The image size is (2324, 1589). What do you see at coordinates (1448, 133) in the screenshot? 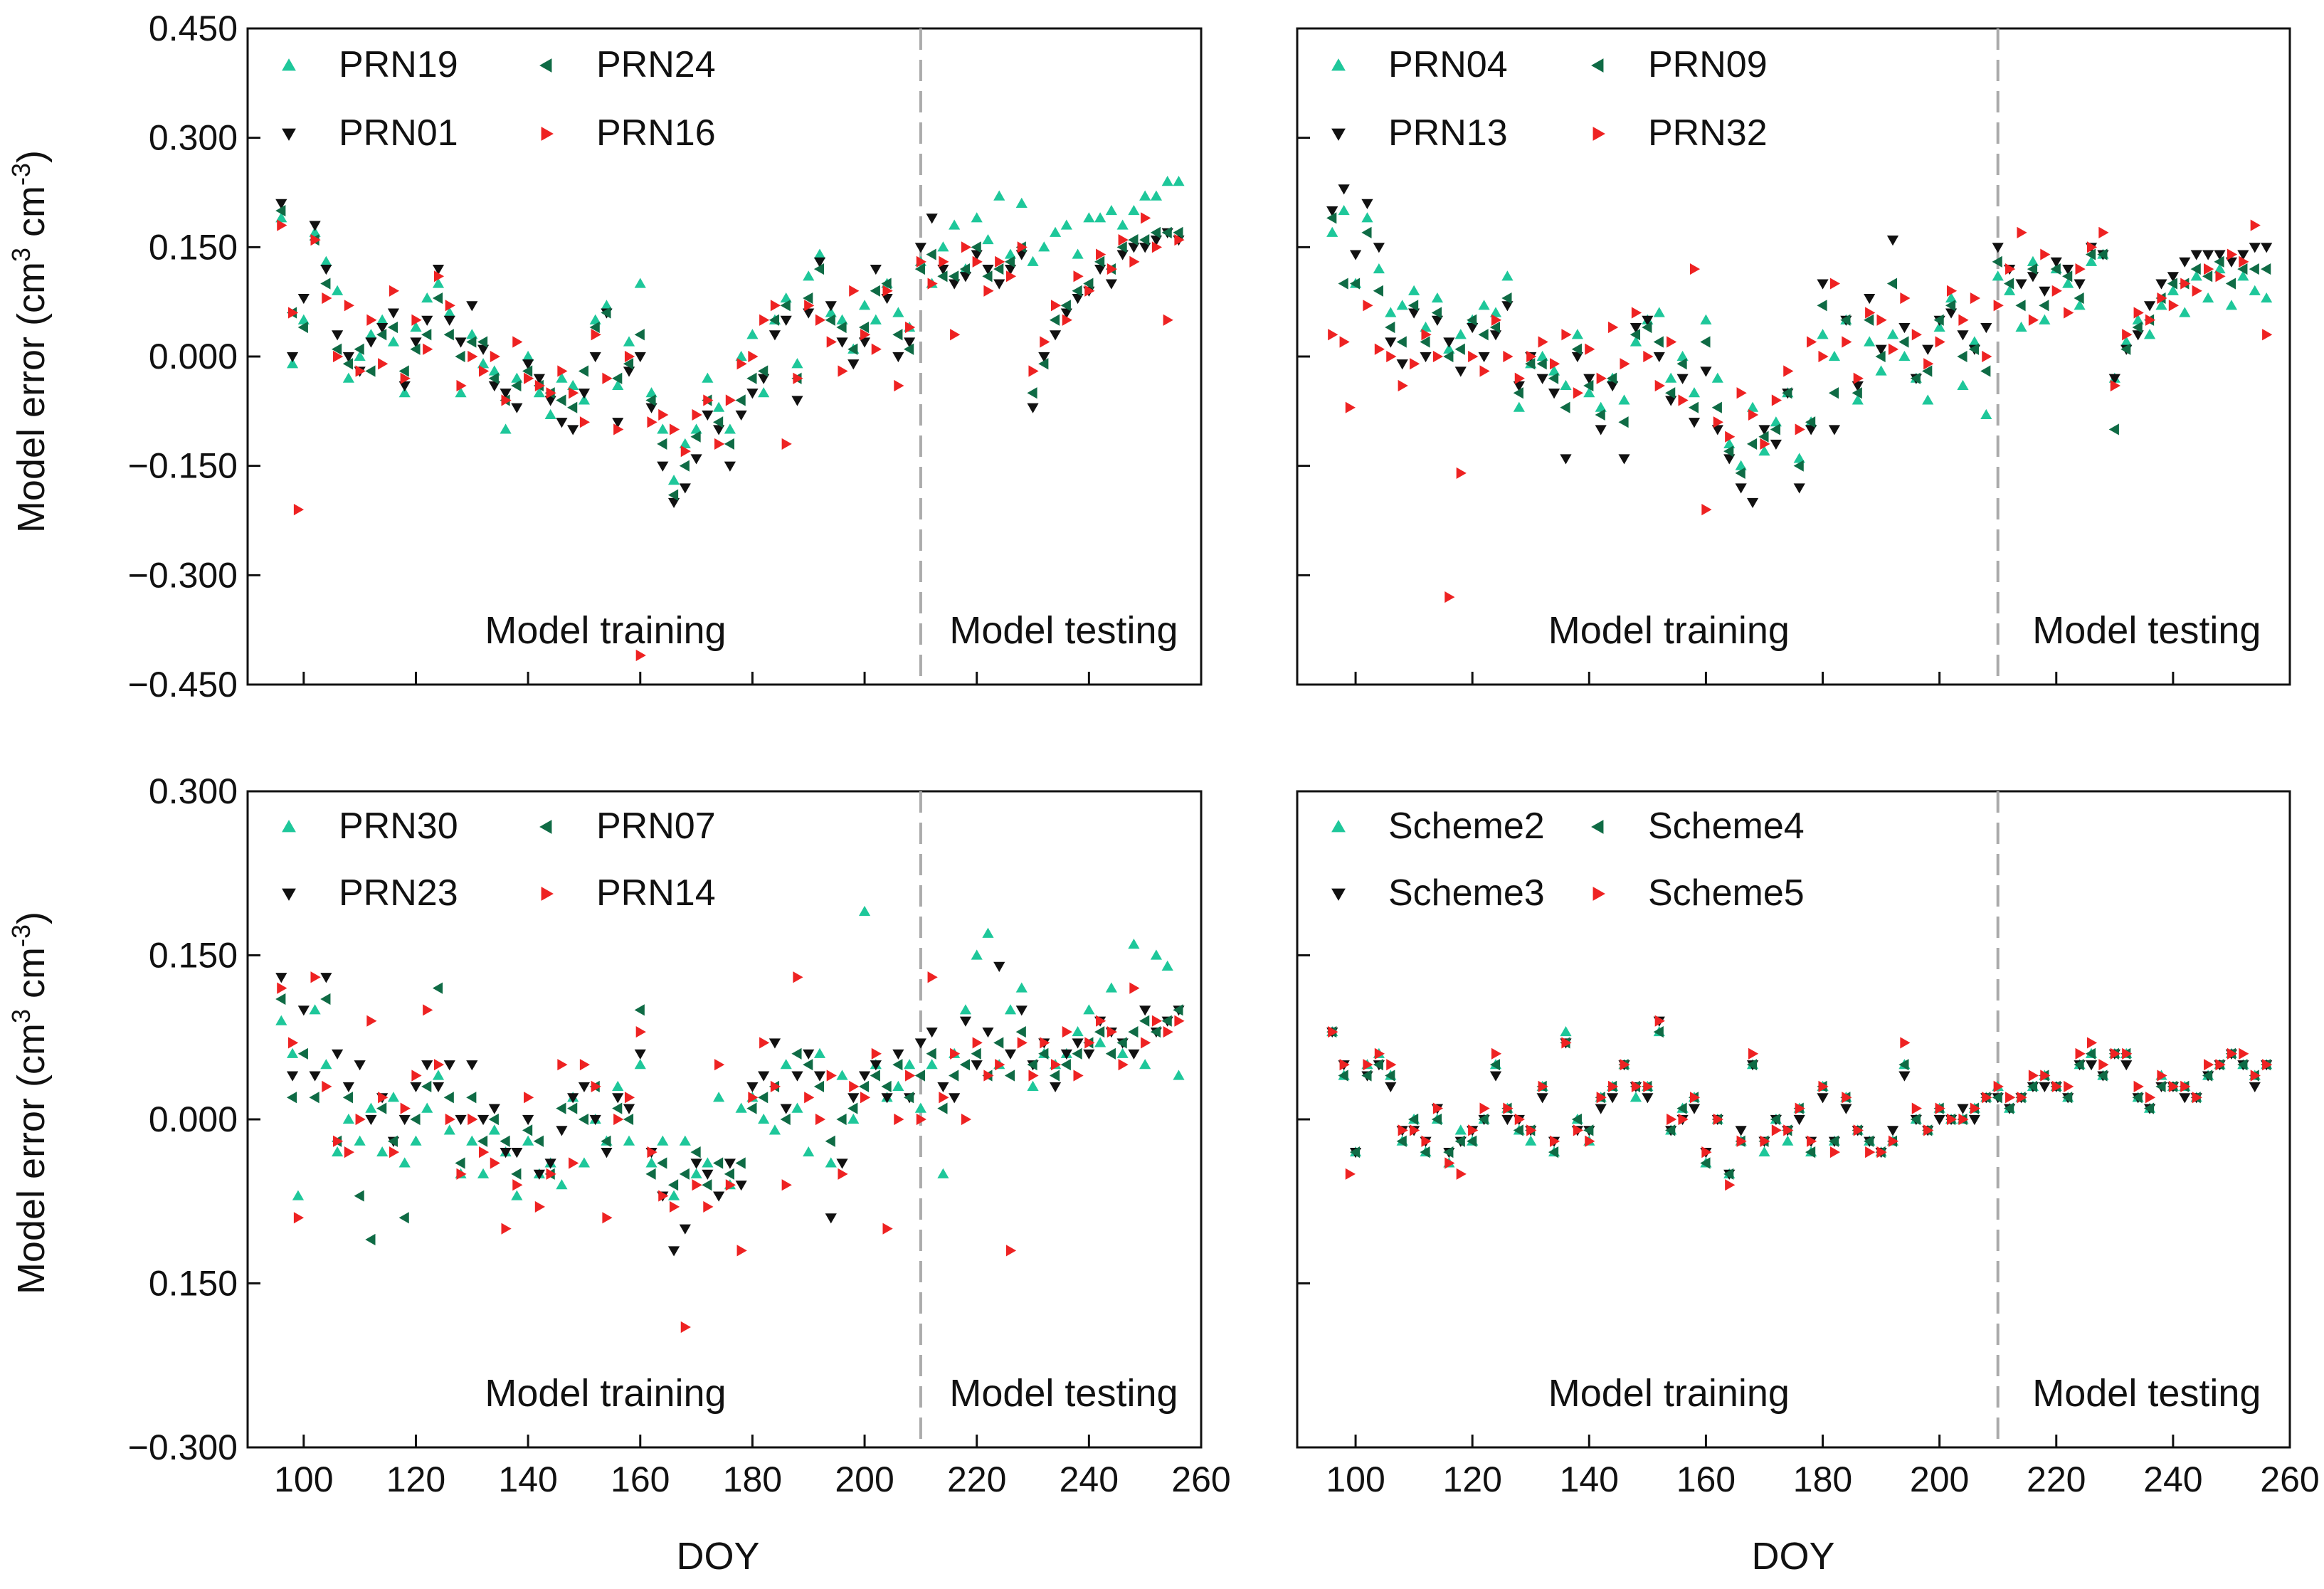
I see `legend-label: PRN13` at bounding box center [1448, 133].